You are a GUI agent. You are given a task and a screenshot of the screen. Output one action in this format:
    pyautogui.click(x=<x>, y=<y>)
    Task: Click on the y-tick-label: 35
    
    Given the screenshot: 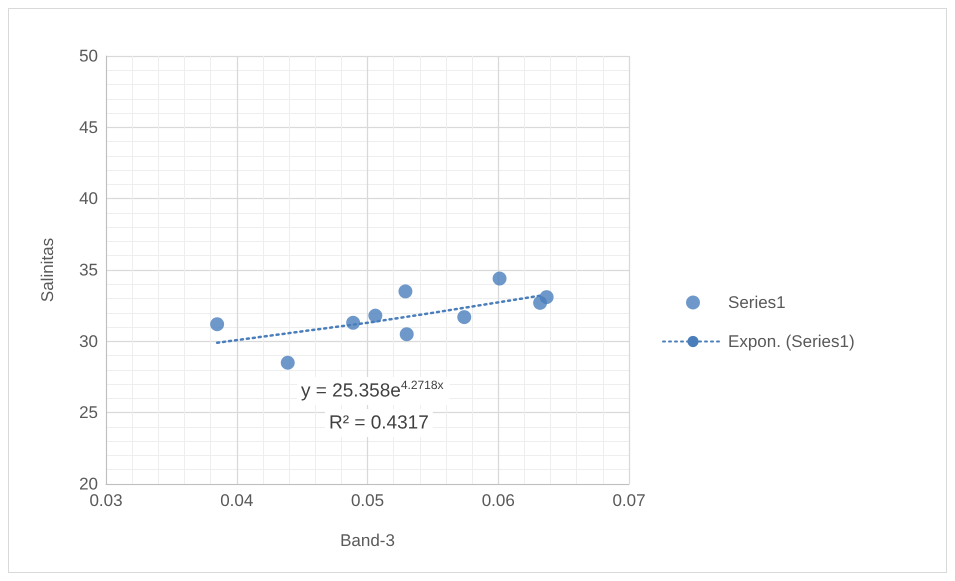 What is the action you would take?
    pyautogui.click(x=88, y=270)
    